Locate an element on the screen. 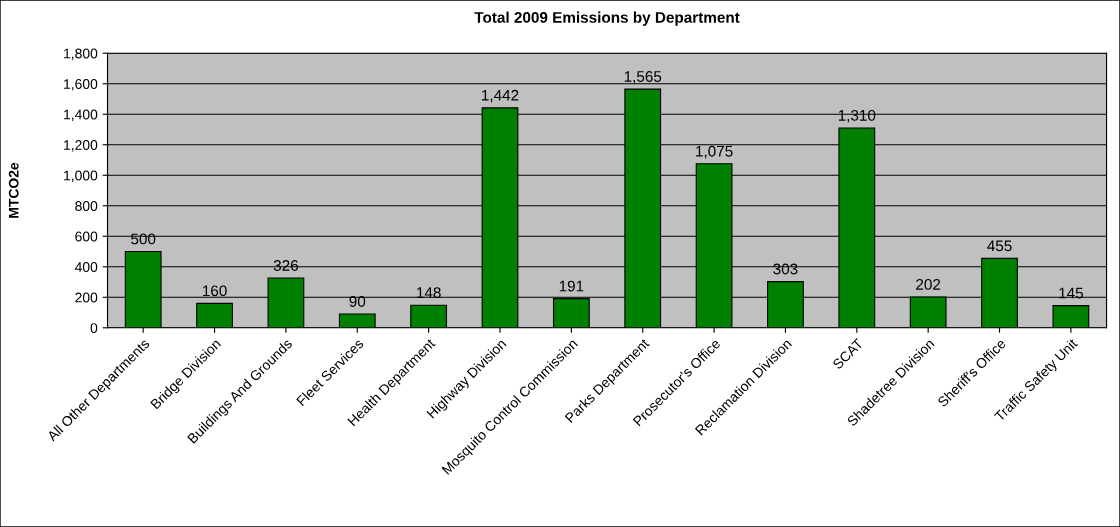 The width and height of the screenshot is (1120, 527). y-tick-label: 0 is located at coordinates (94, 328).